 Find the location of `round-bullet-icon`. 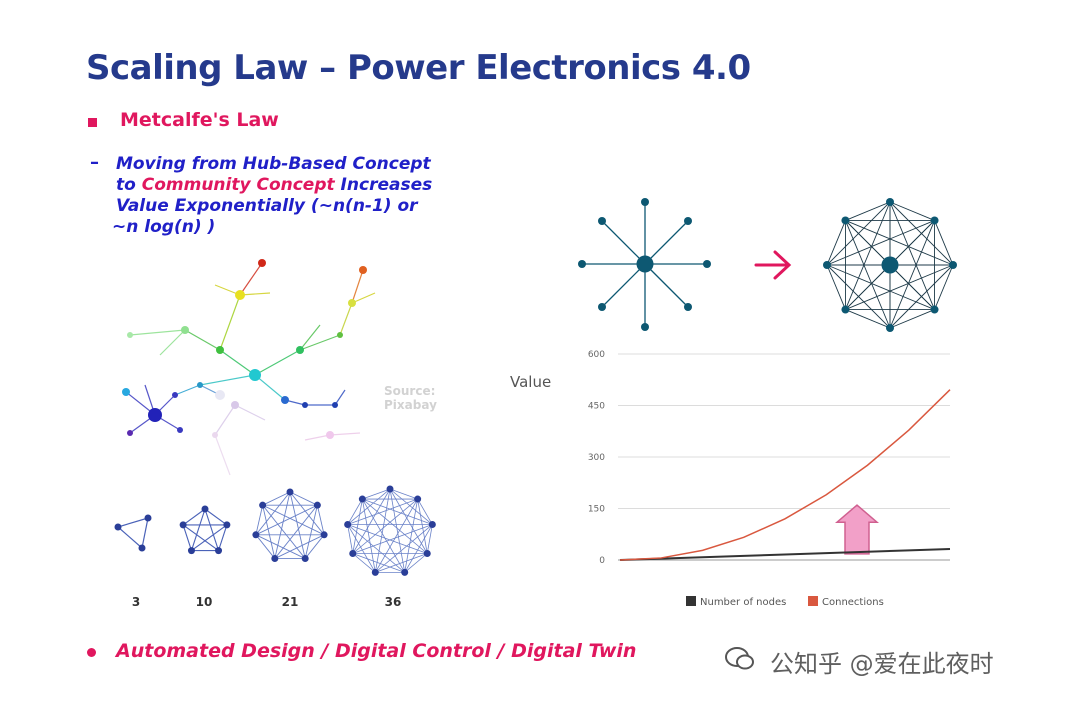

round-bullet-icon is located at coordinates (91, 652).